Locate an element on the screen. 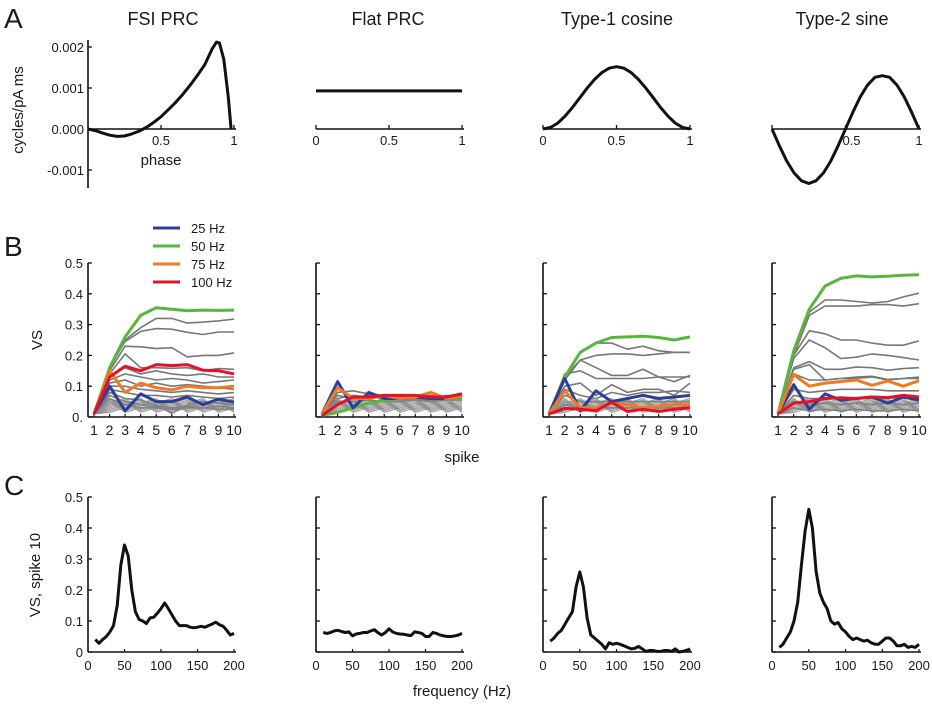  y-tick-label: -0.001 is located at coordinates (65, 170).